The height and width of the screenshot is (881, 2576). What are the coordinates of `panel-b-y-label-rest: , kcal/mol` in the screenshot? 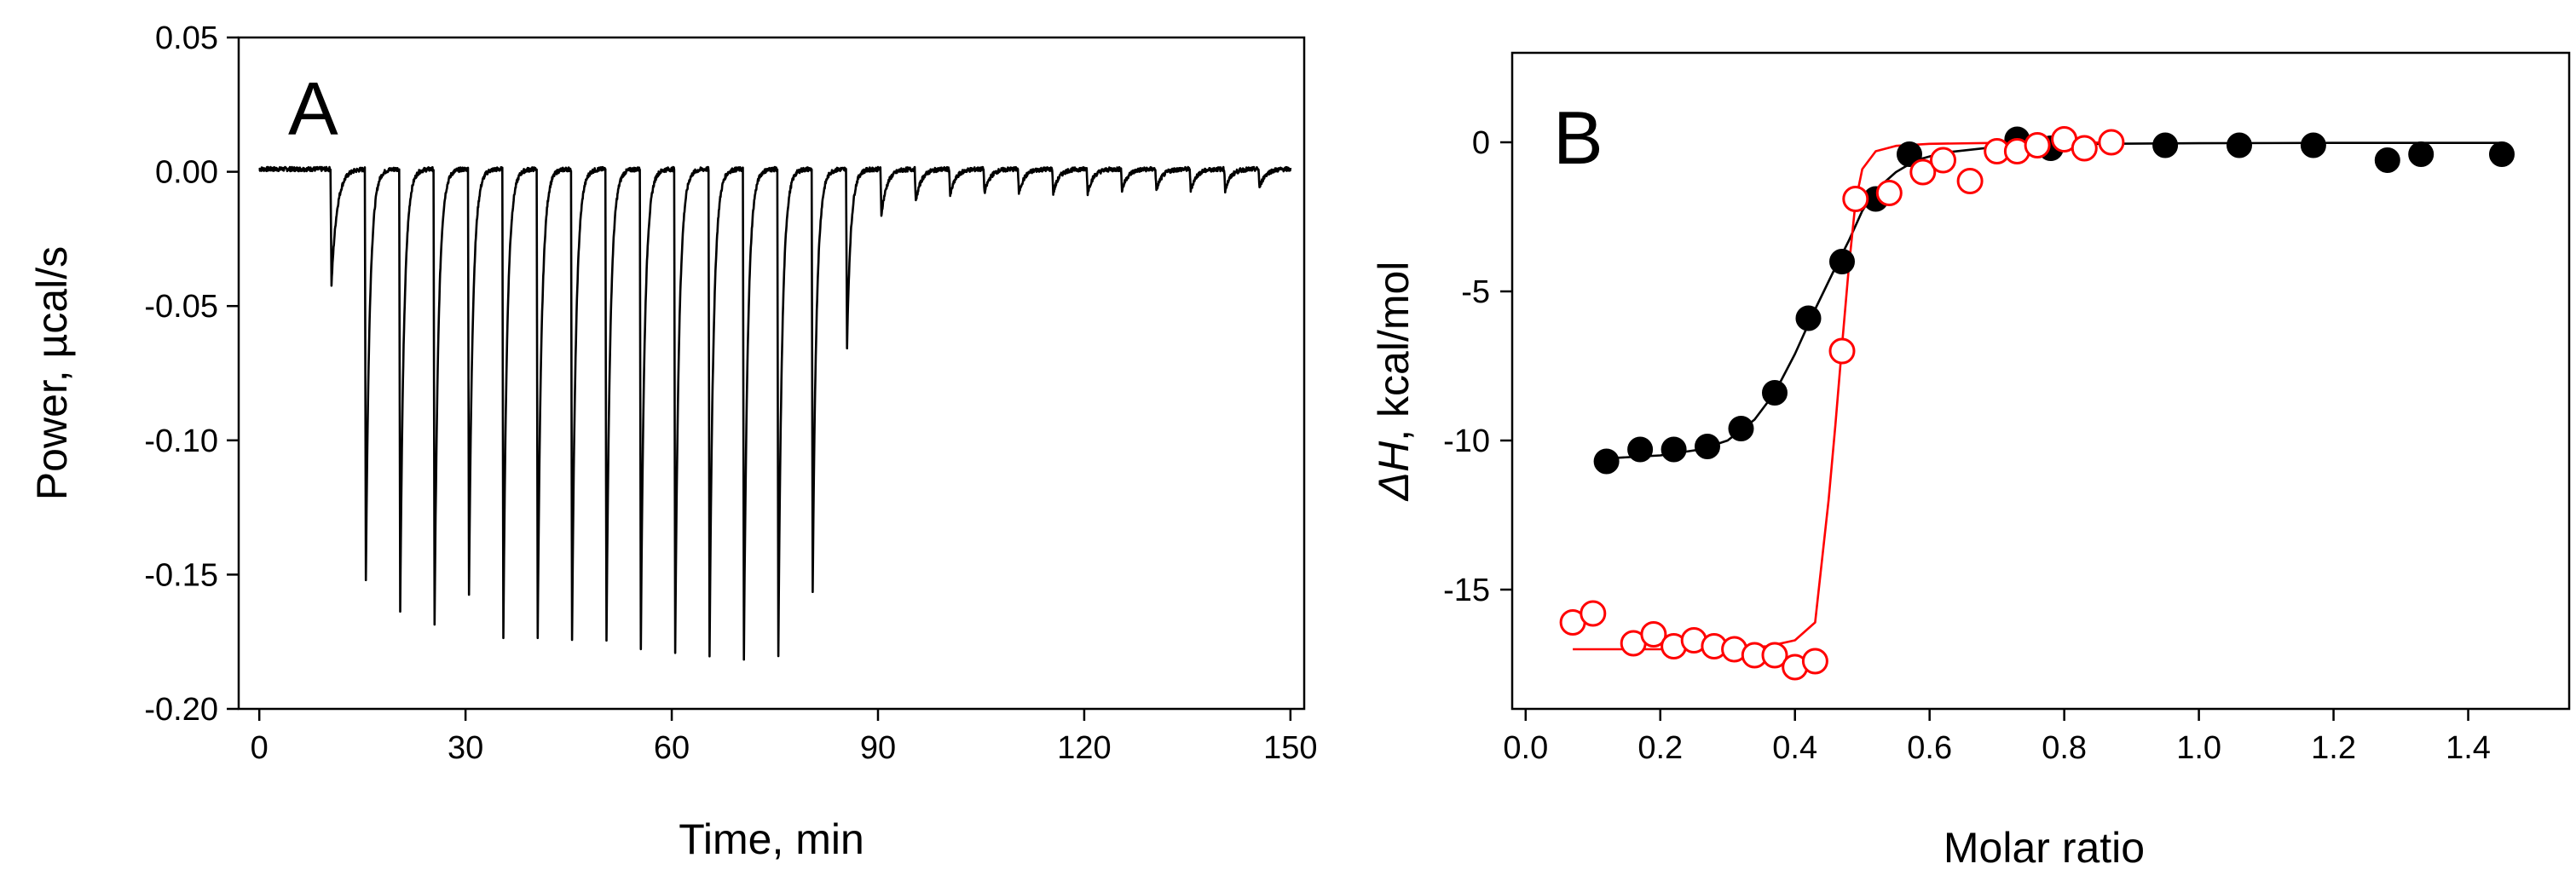 It's located at (1394, 351).